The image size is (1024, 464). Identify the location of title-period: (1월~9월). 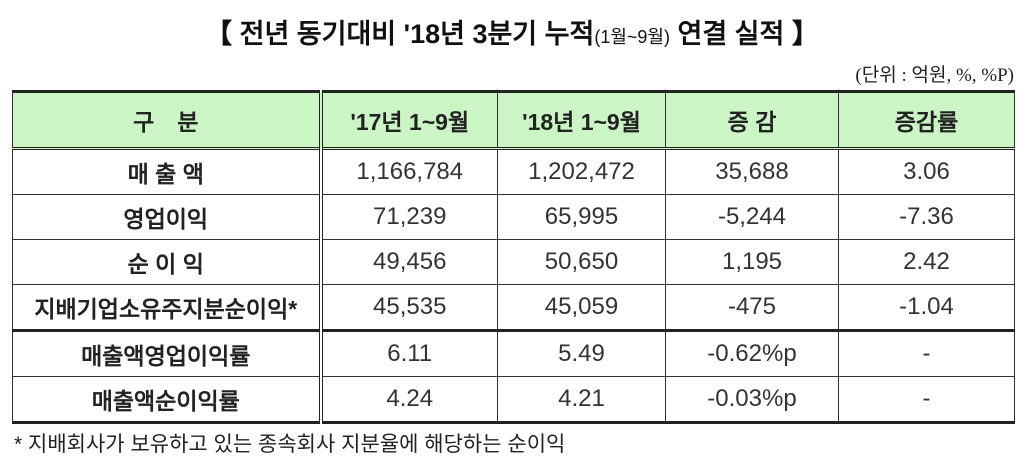
(632, 37).